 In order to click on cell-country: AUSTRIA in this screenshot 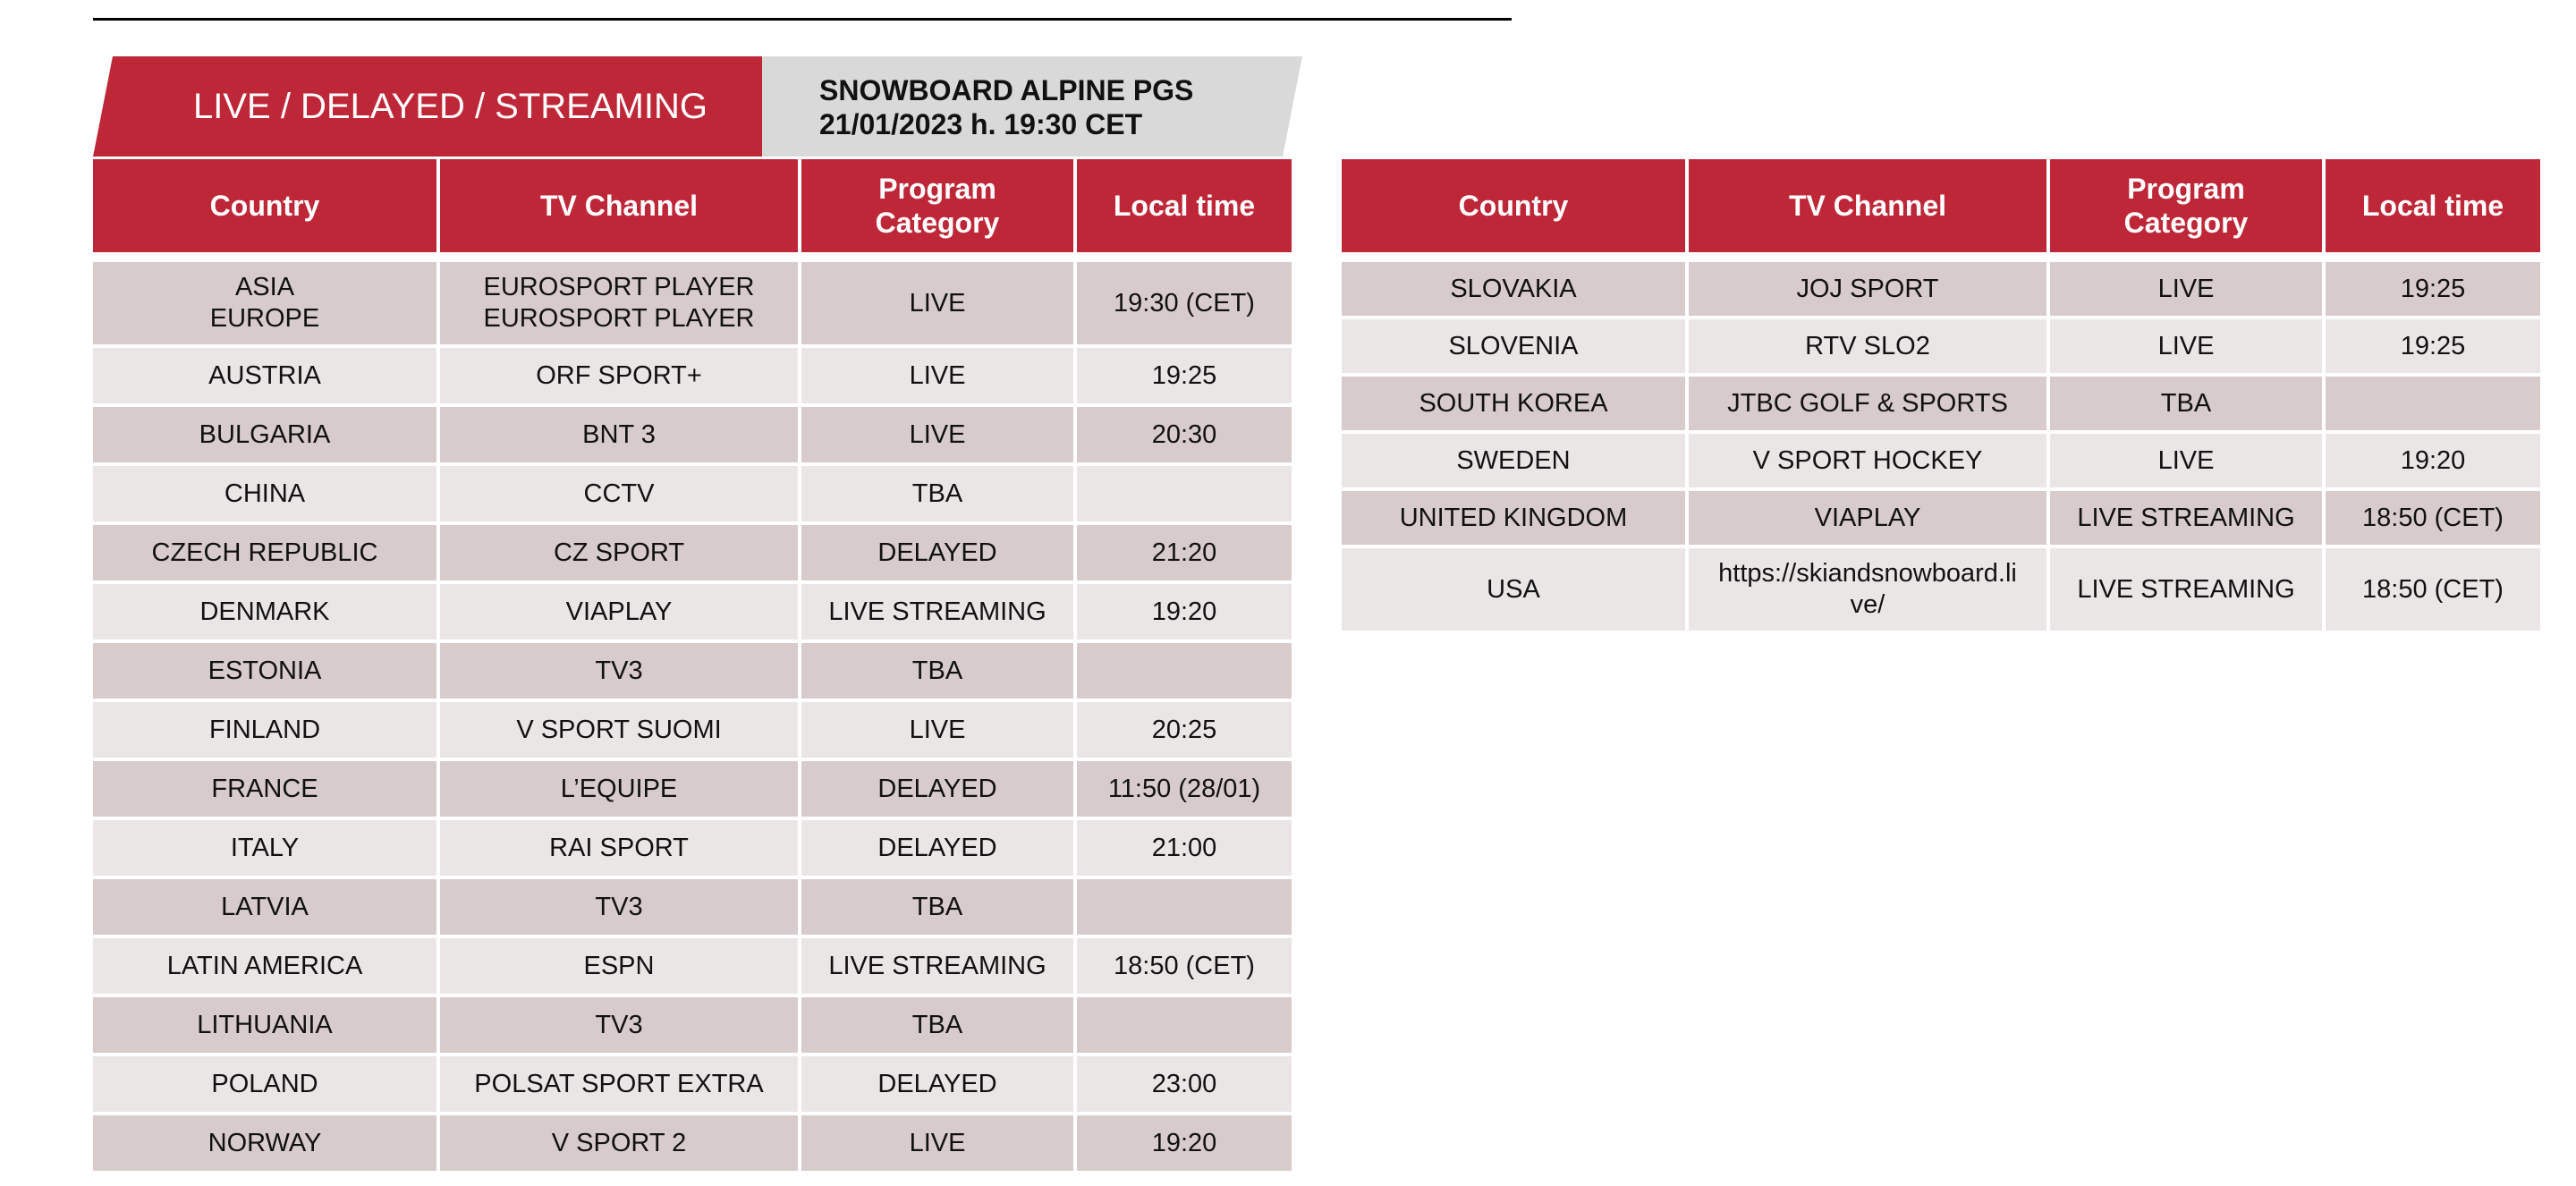, I will do `click(264, 375)`.